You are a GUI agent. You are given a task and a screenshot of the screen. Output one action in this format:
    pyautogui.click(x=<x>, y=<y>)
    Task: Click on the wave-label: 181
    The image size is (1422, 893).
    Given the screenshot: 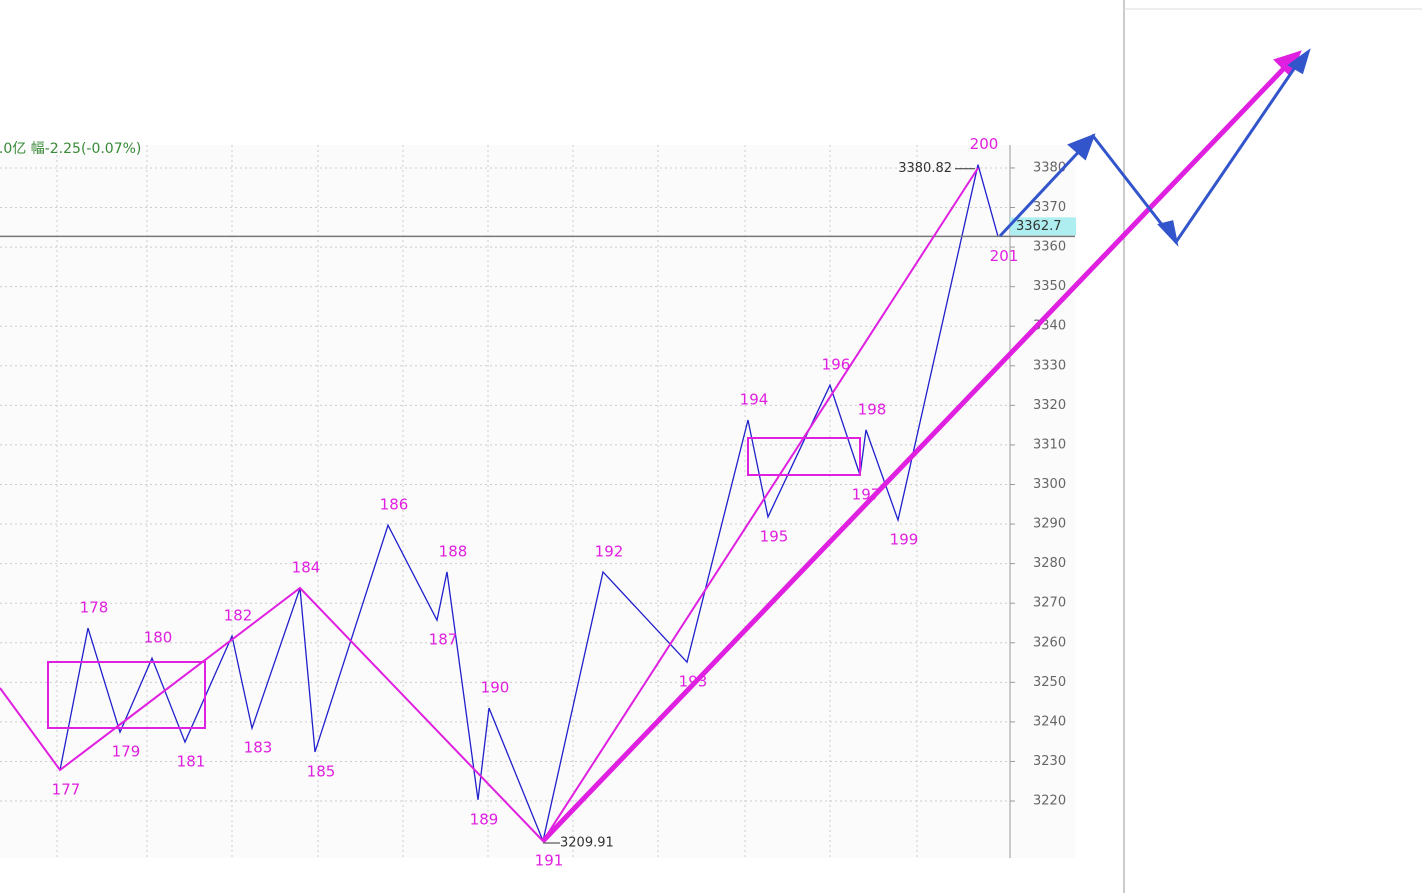 What is the action you would take?
    pyautogui.click(x=191, y=762)
    